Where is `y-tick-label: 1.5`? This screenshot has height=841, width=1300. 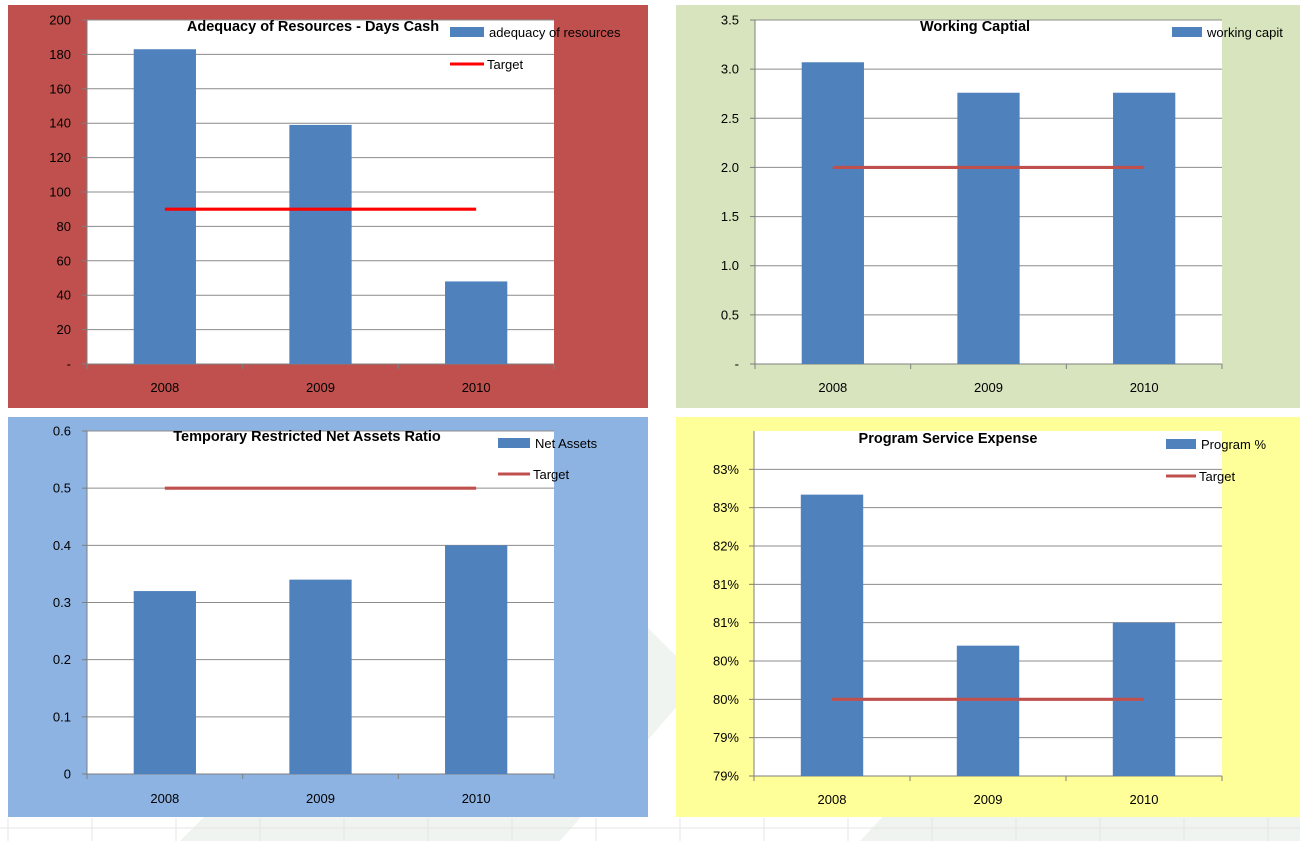 y-tick-label: 1.5 is located at coordinates (730, 216).